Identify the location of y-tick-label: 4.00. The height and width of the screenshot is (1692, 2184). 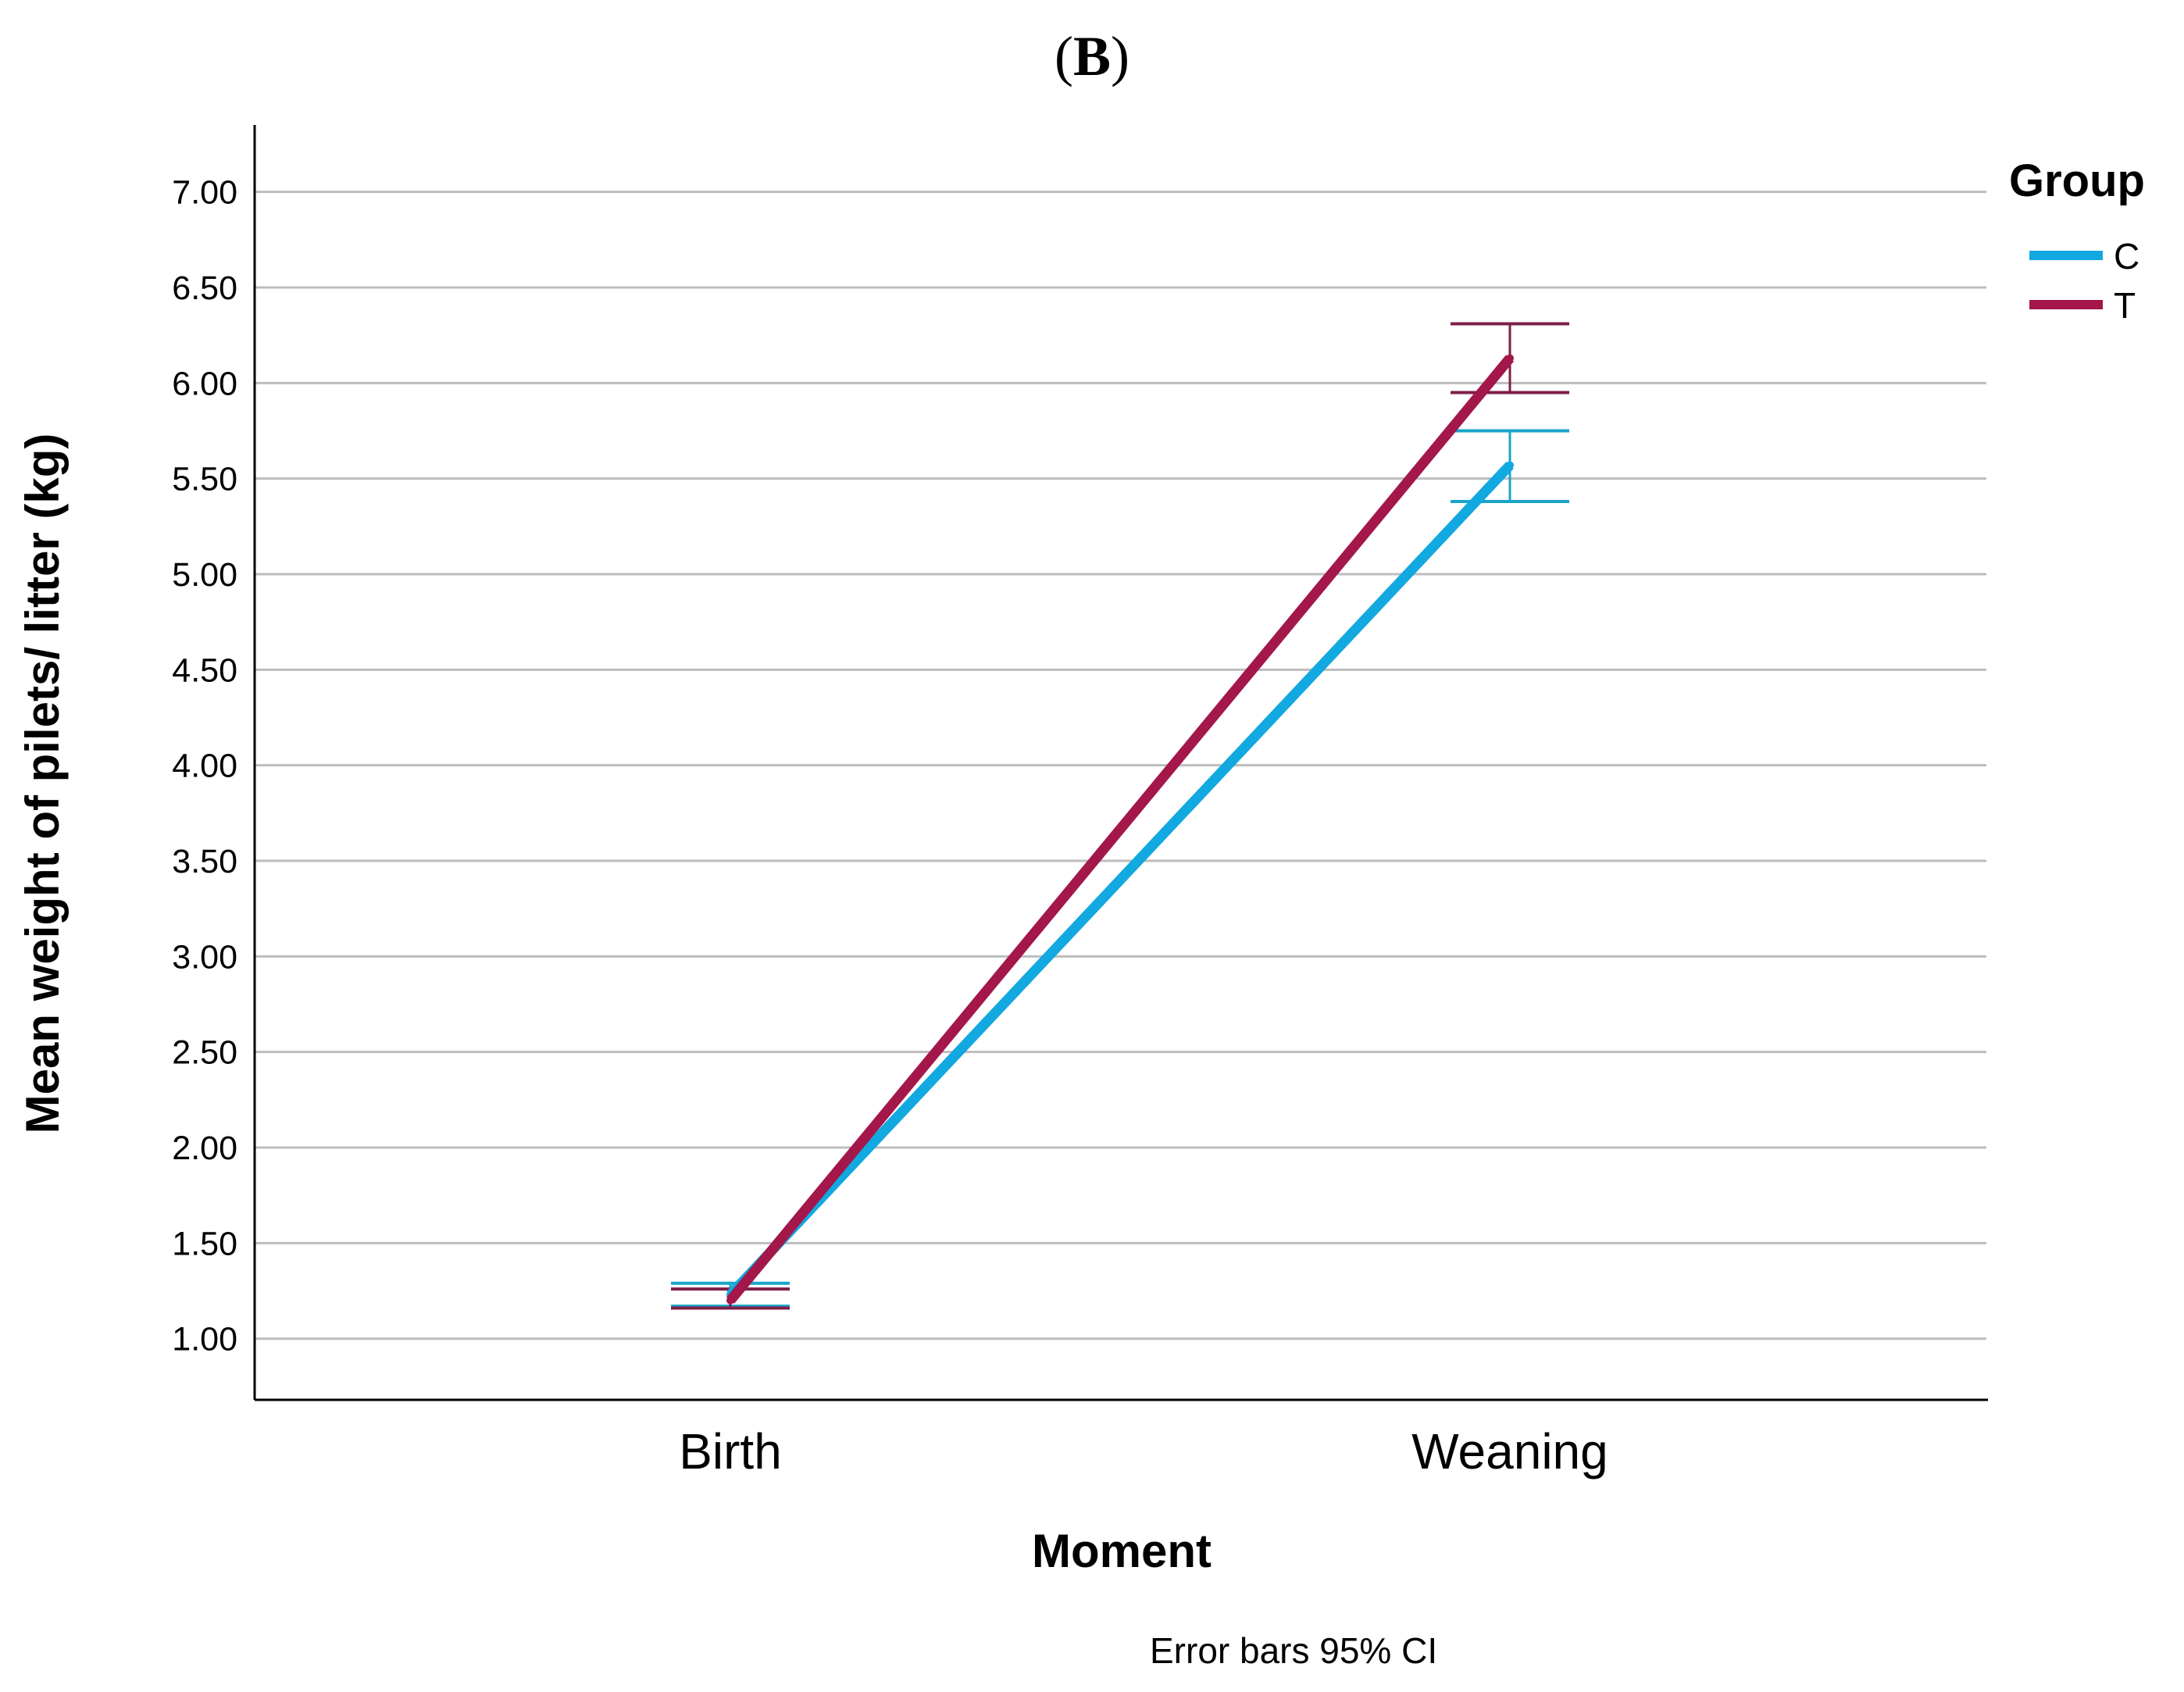
(204, 766).